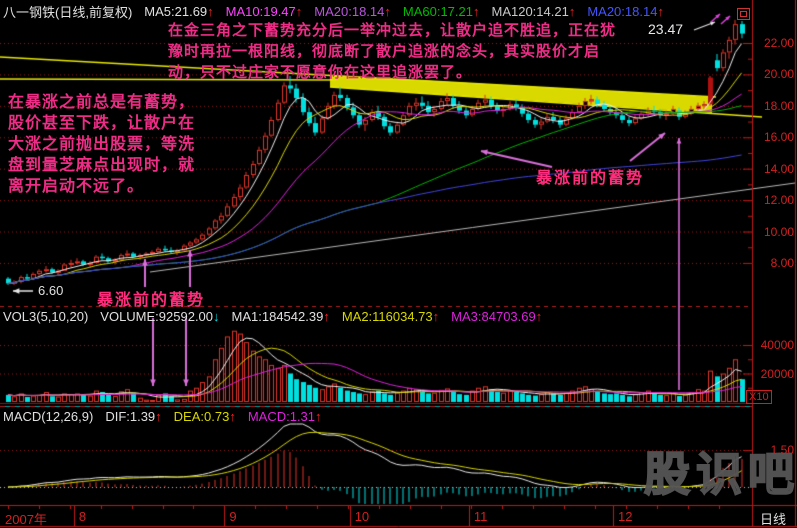  What do you see at coordinates (46, 316) in the screenshot?
I see `volume-indicator-name: VOL3(5,10,20)` at bounding box center [46, 316].